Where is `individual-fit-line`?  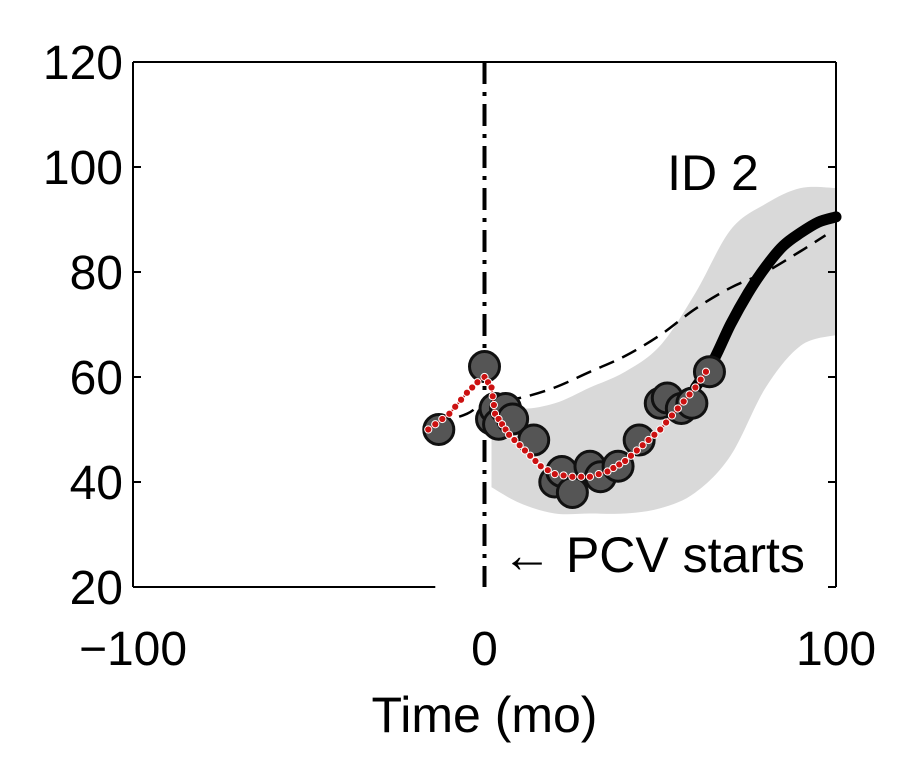
individual-fit-line is located at coordinates (765, 302).